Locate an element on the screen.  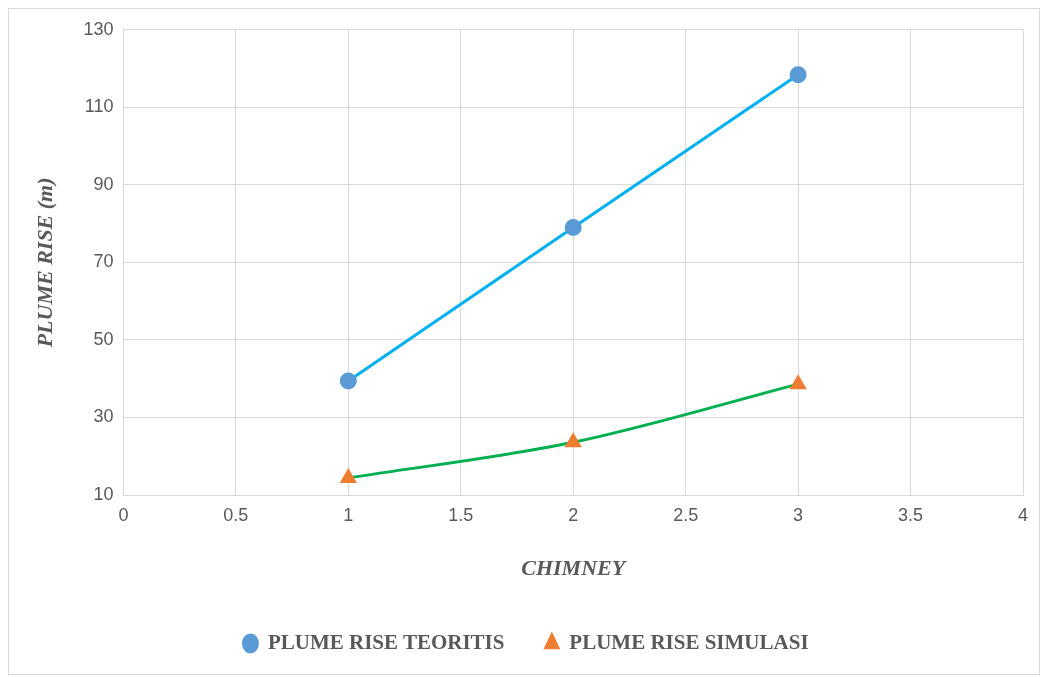
y-tick-label: 30 is located at coordinates (103, 416).